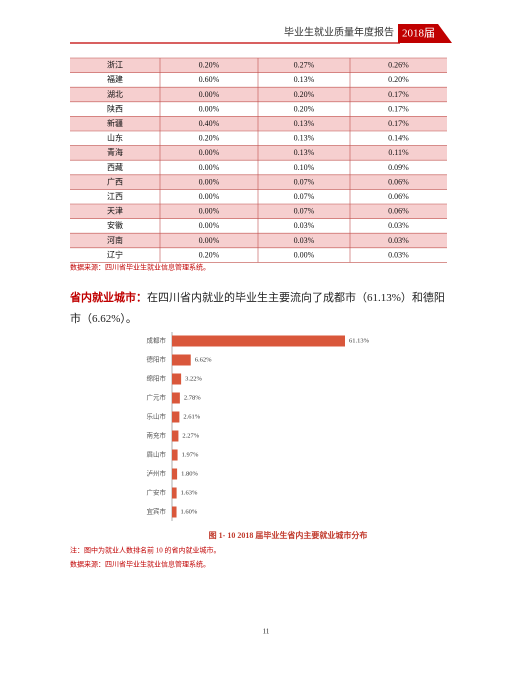 This screenshot has width=508, height=685. Describe the element at coordinates (115, 138) in the screenshot. I see `table-cell: 山东` at that location.